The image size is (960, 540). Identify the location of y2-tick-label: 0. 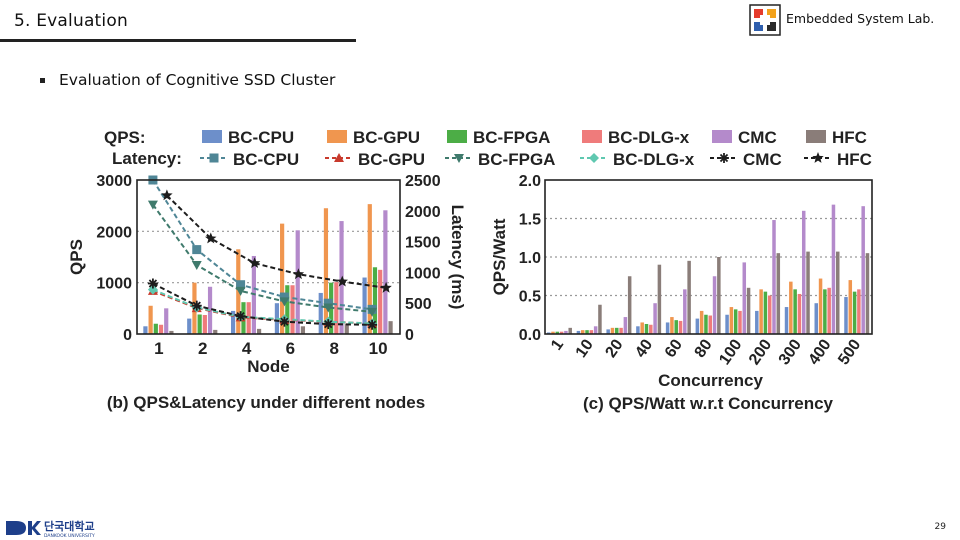
(409, 335).